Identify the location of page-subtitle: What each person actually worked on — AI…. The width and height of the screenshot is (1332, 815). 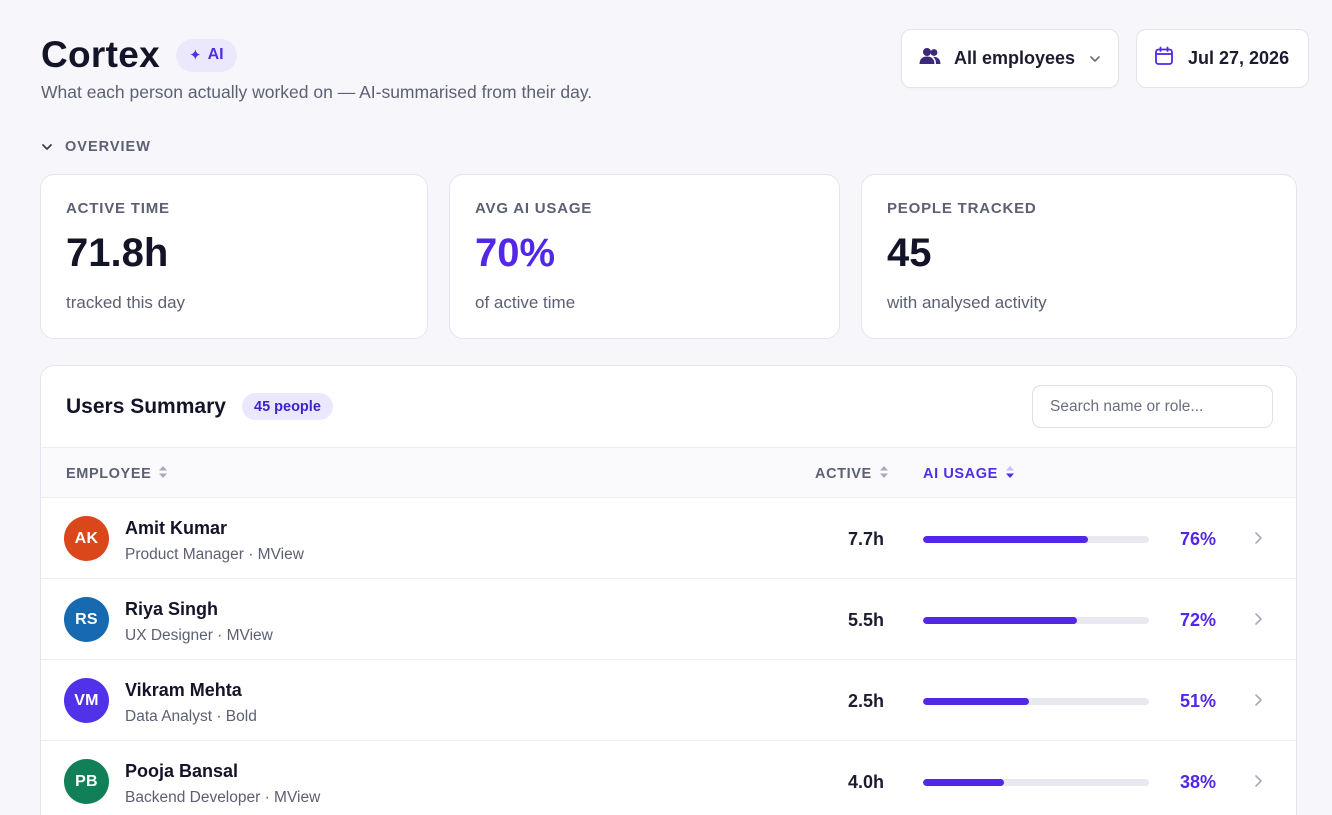
(317, 92).